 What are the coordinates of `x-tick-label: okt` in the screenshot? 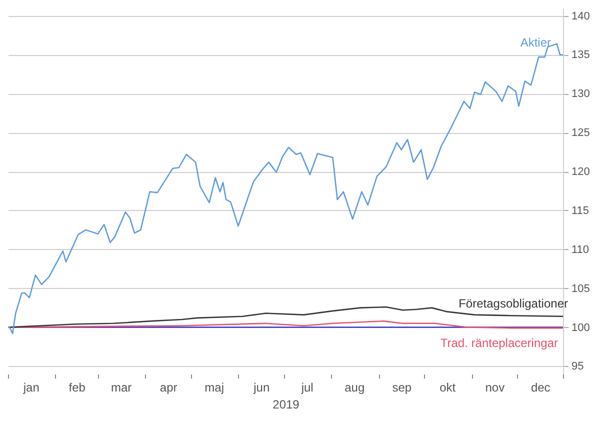 It's located at (448, 387).